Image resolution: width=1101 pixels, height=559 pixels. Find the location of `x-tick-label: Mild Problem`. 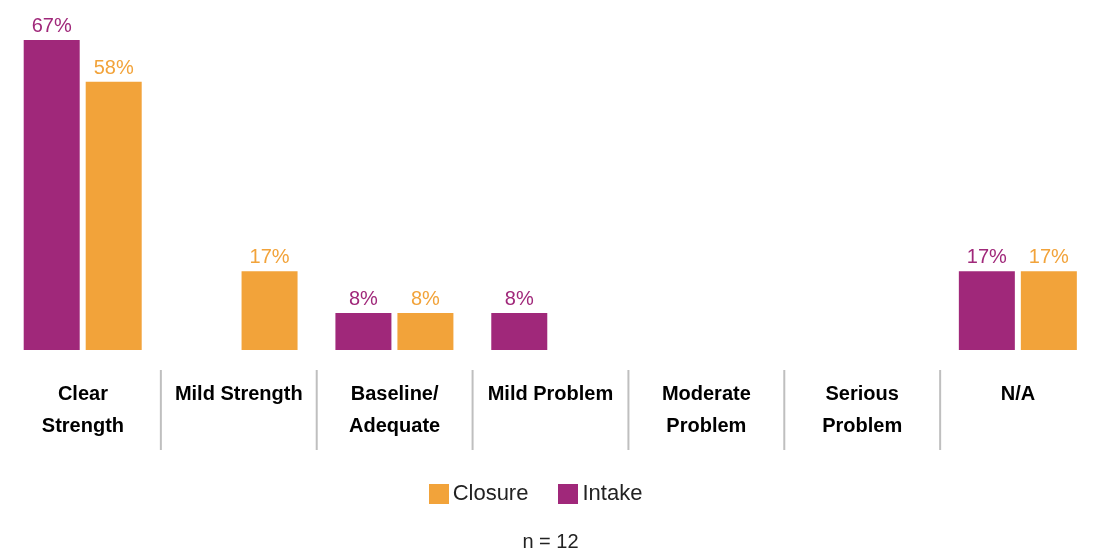

x-tick-label: Mild Problem is located at coordinates (550, 393).